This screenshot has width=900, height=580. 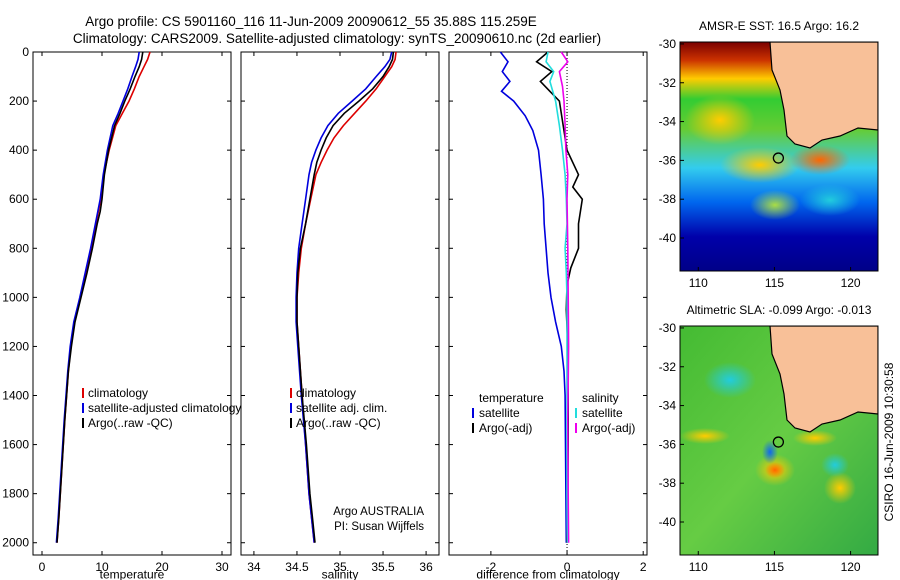 What do you see at coordinates (15, 445) in the screenshot?
I see `y-tick-label: 1600` at bounding box center [15, 445].